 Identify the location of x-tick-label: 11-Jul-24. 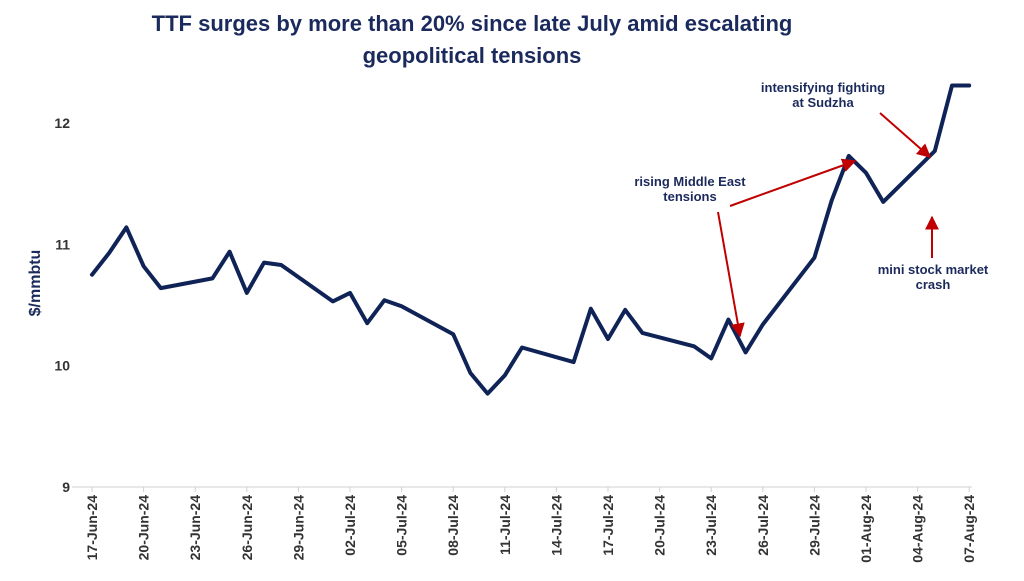
(505, 525).